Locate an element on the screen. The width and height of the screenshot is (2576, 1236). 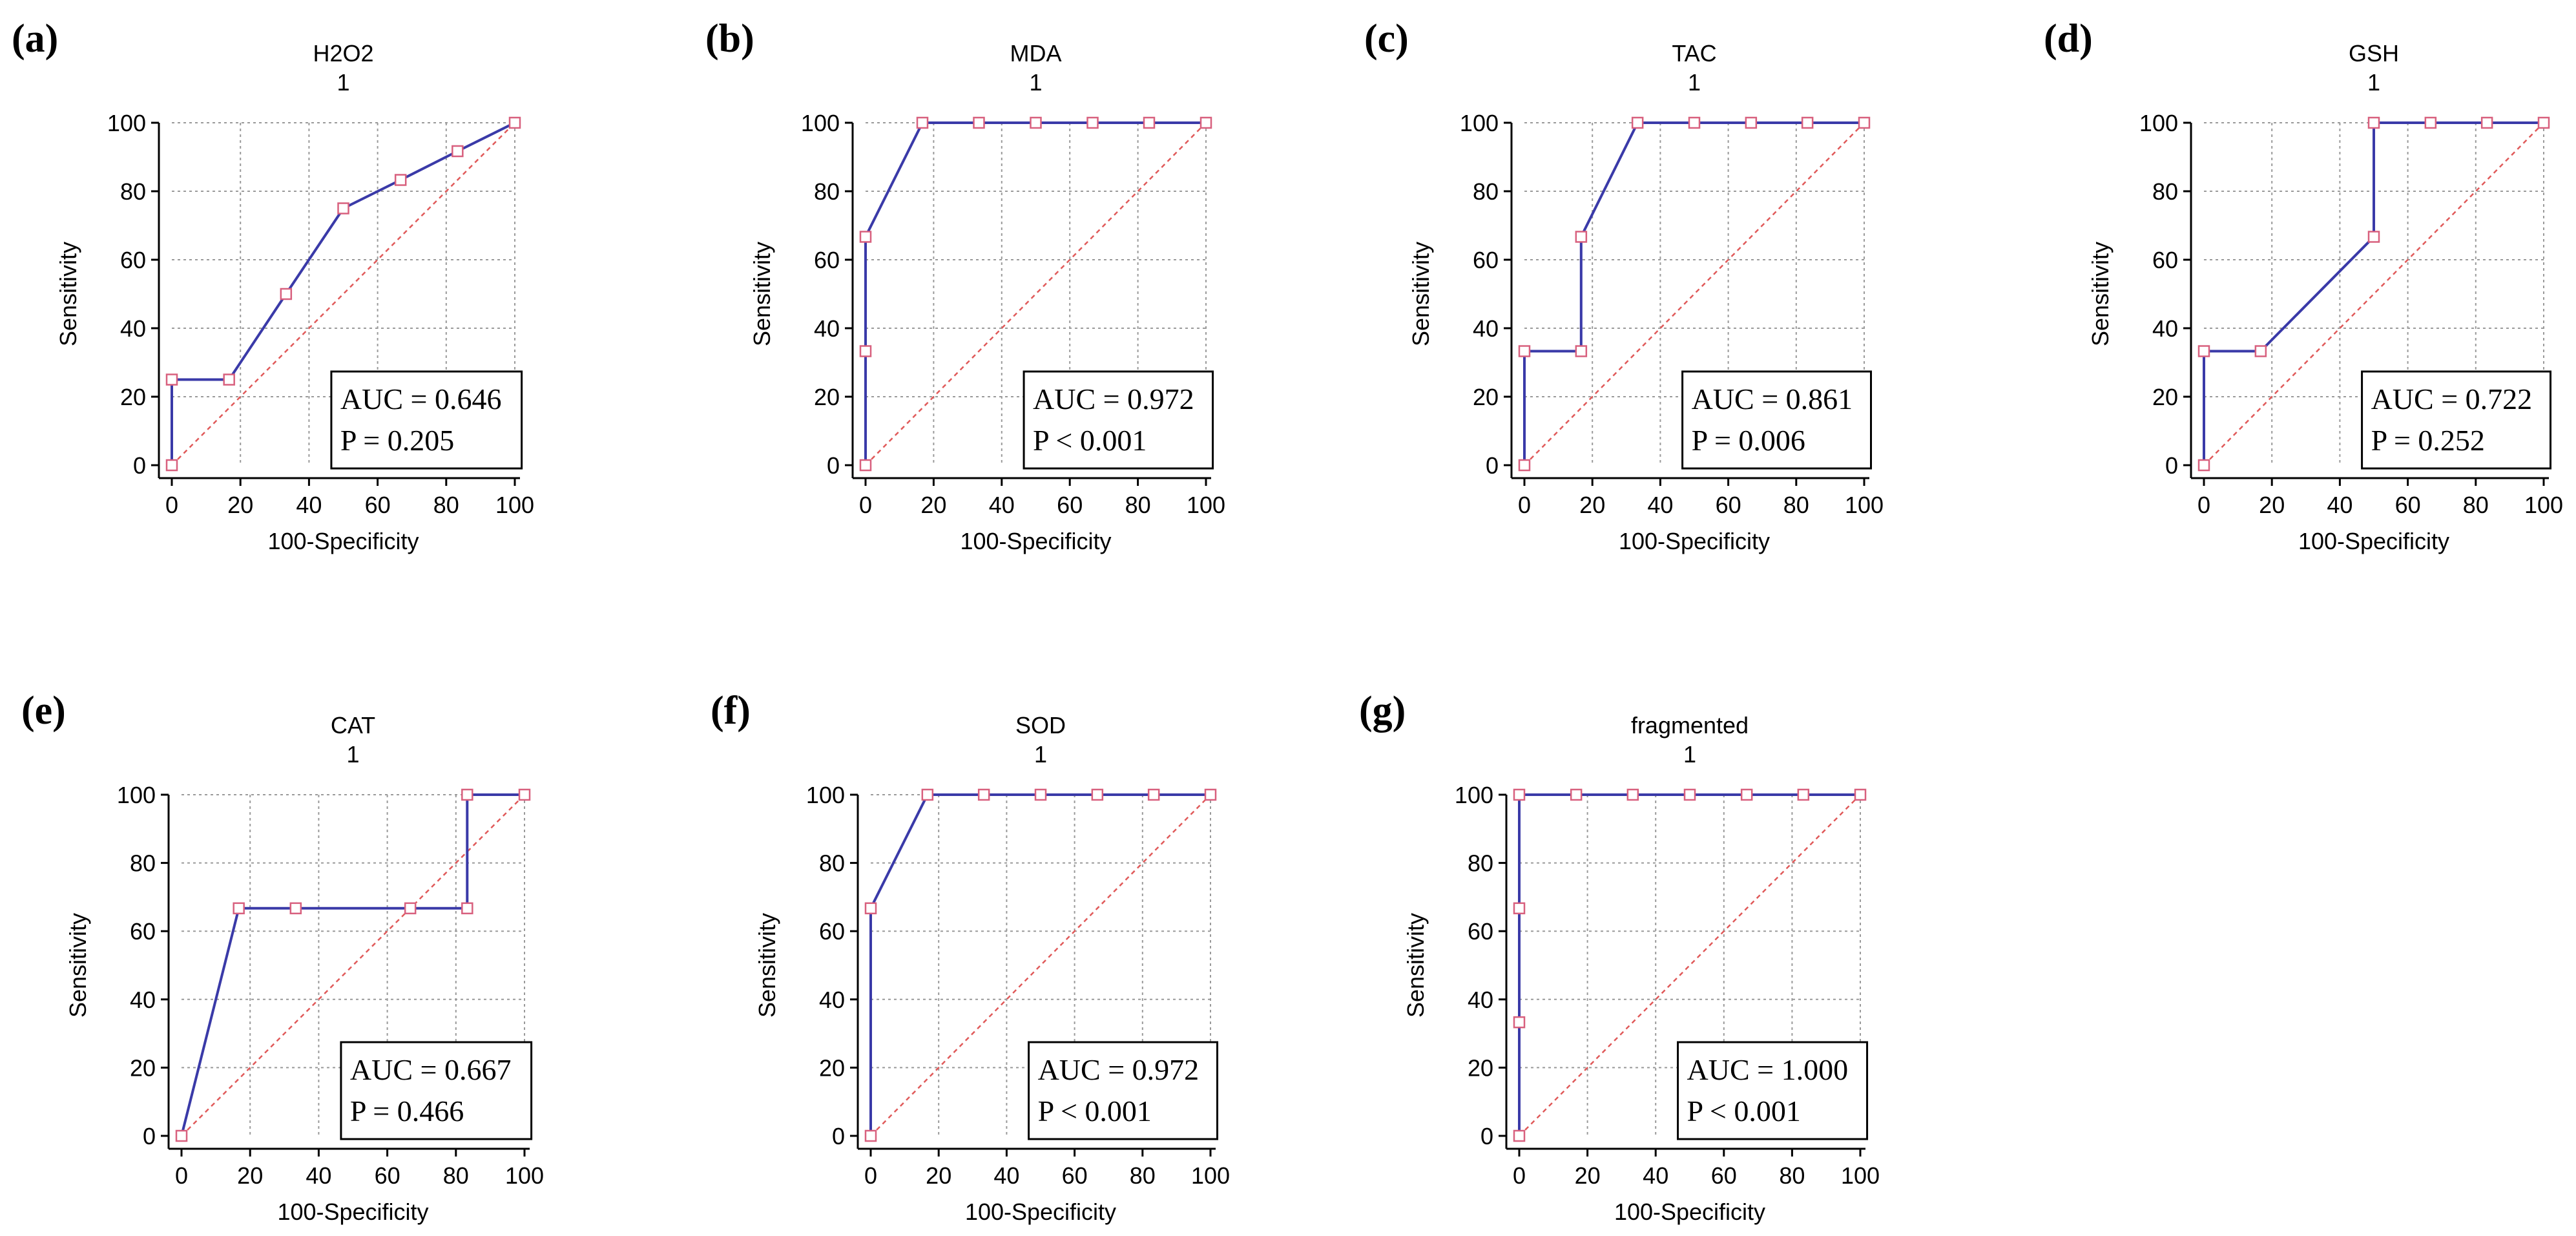
p-value-label: P = 0.006 is located at coordinates (1748, 440).